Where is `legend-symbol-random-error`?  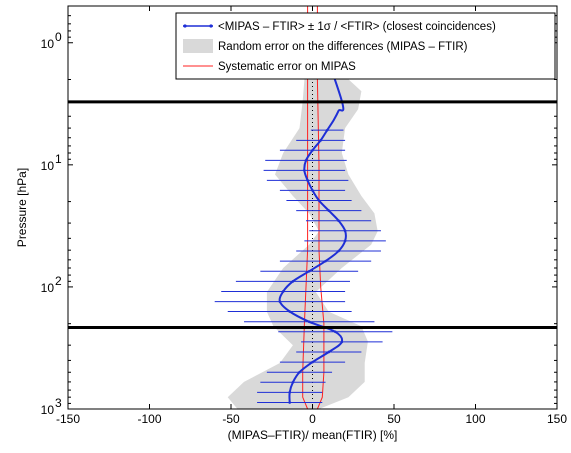
legend-symbol-random-error is located at coordinates (198, 46).